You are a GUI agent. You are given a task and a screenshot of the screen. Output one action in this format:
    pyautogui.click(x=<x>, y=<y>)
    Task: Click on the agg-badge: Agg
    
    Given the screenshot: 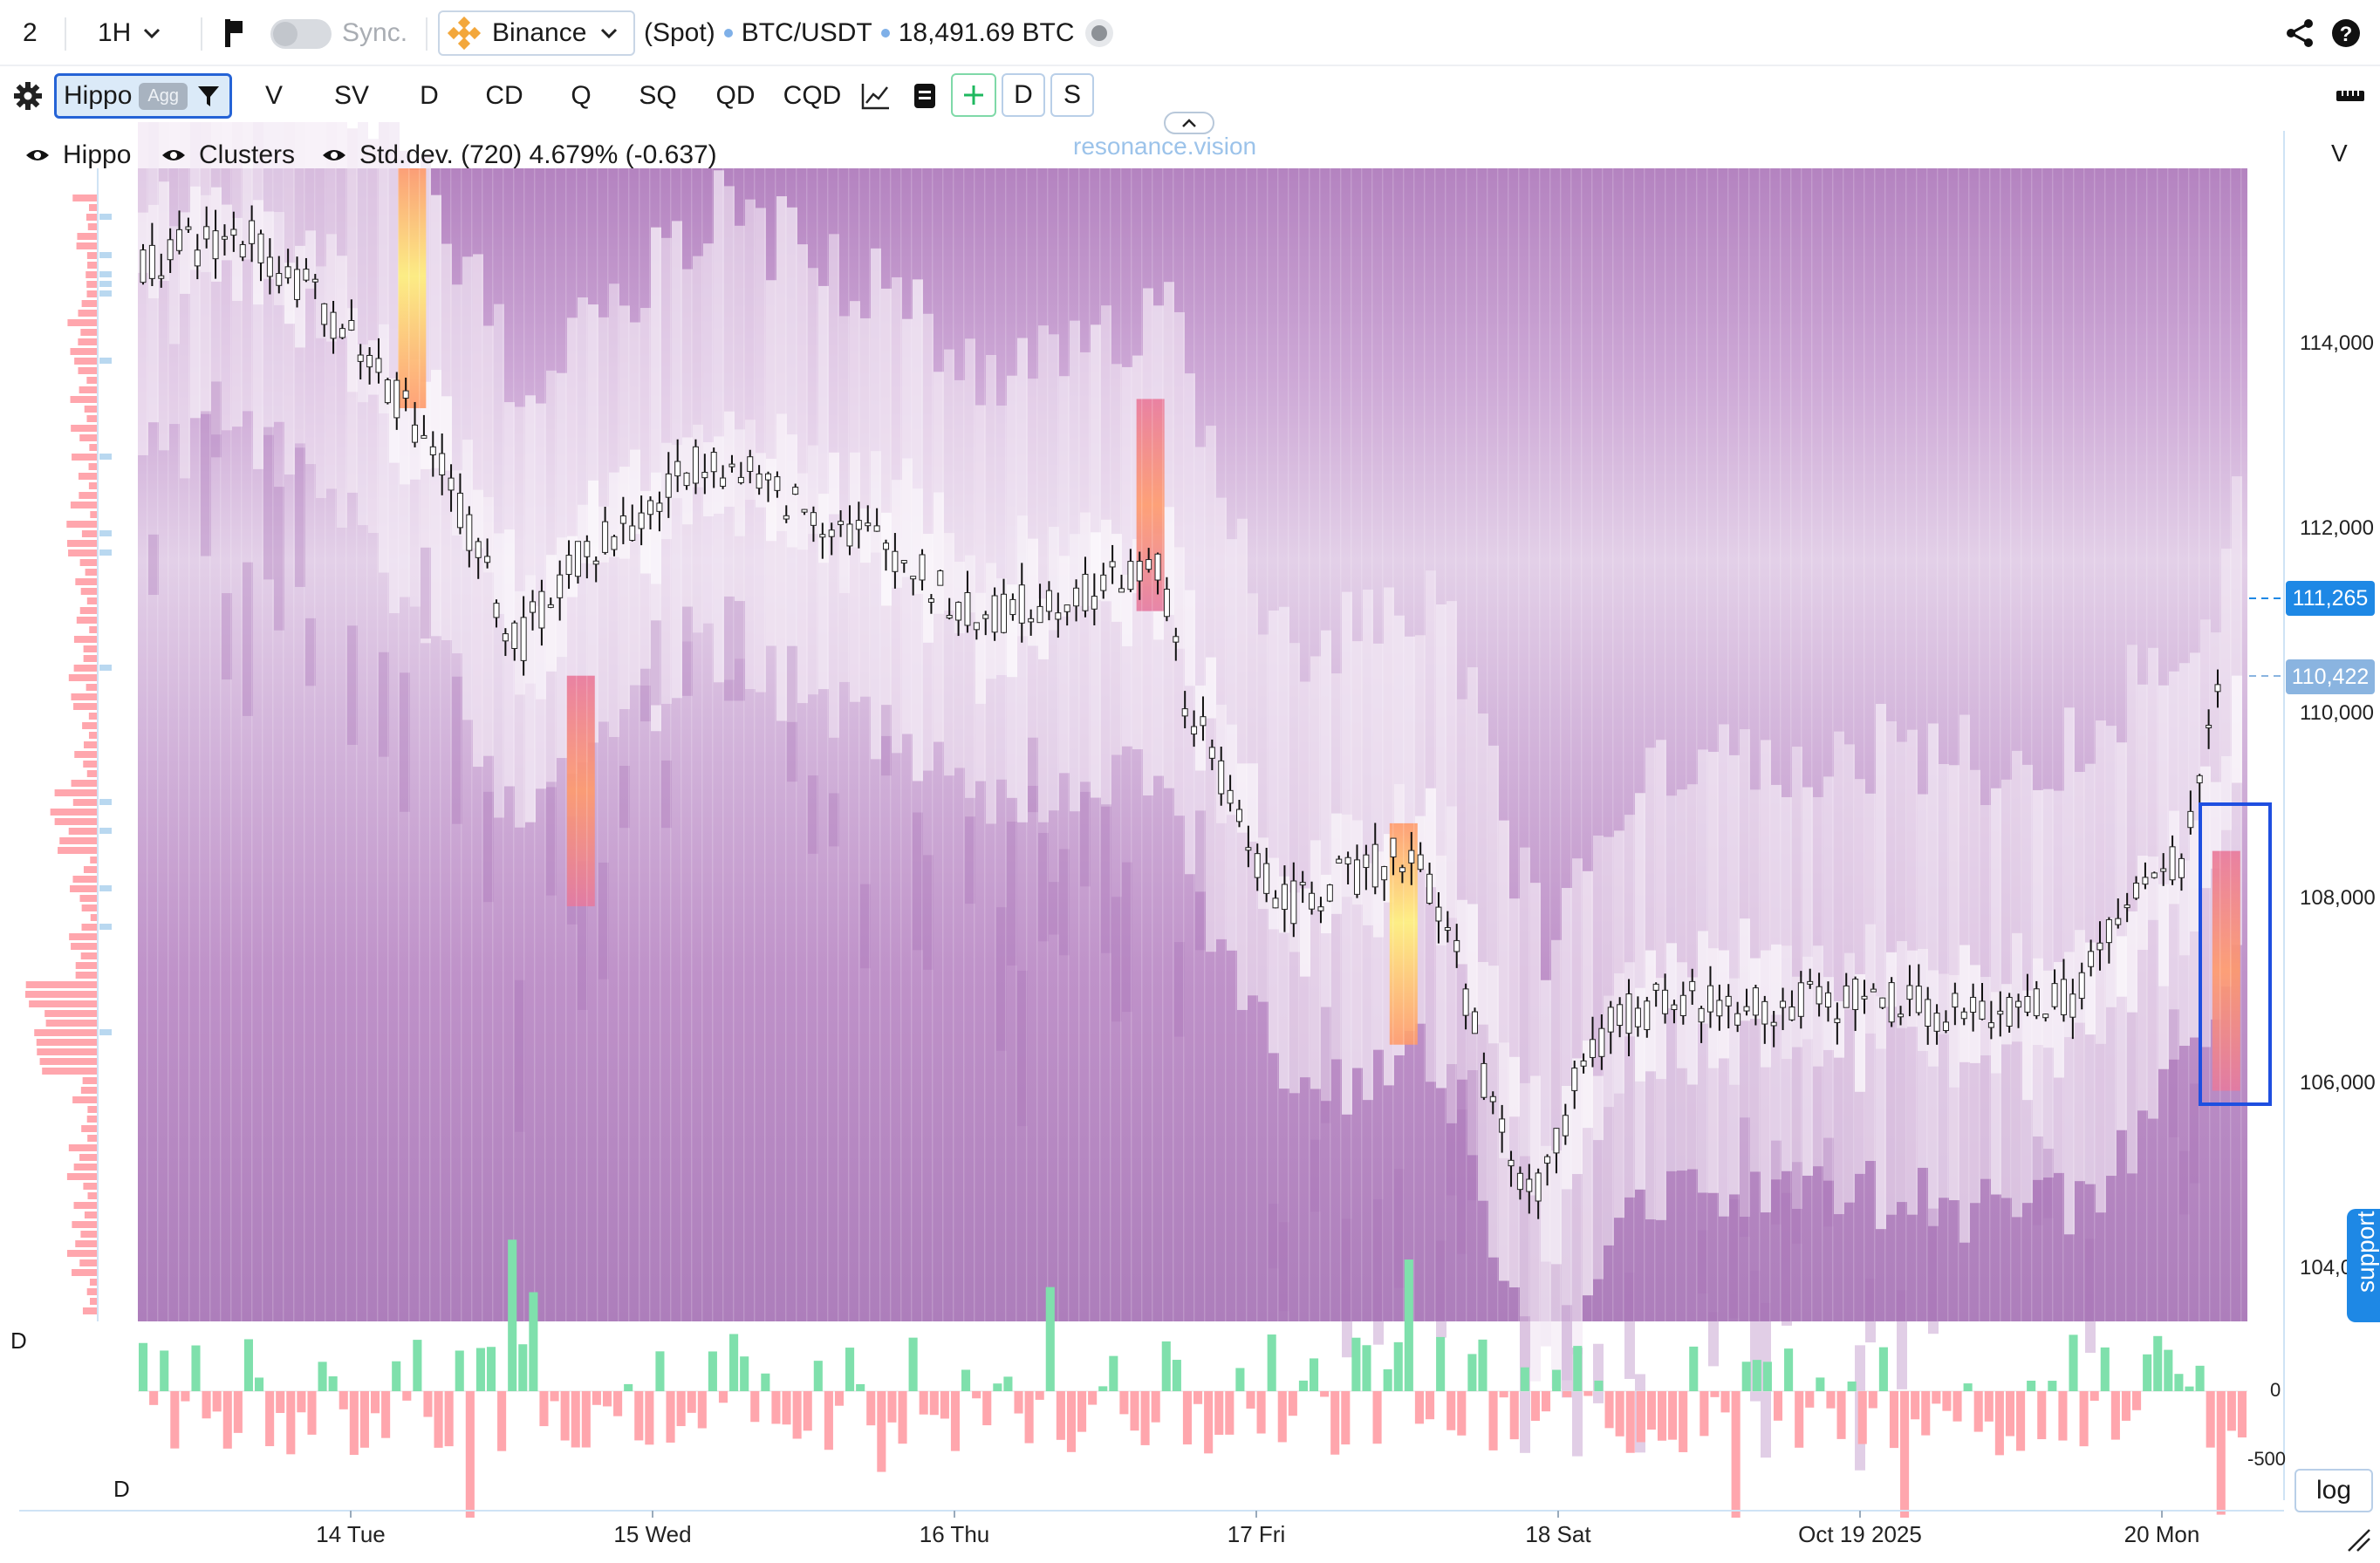 What is the action you would take?
    pyautogui.click(x=163, y=96)
    